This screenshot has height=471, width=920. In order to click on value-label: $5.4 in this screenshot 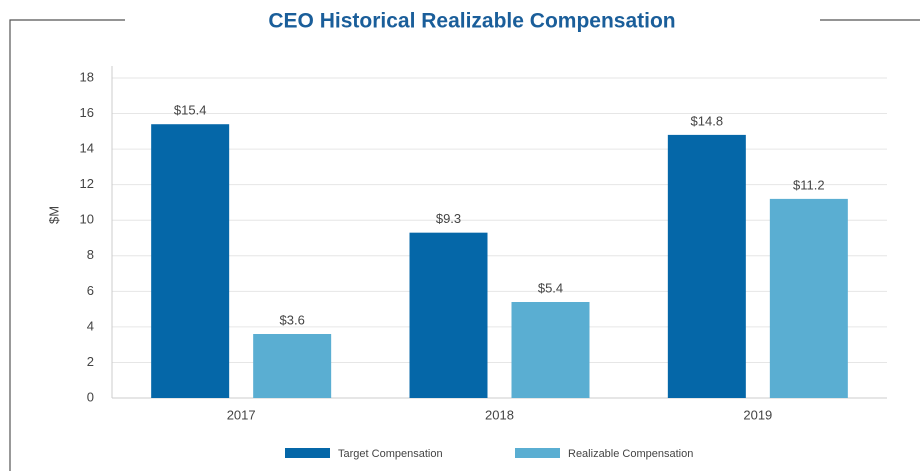, I will do `click(550, 287)`.